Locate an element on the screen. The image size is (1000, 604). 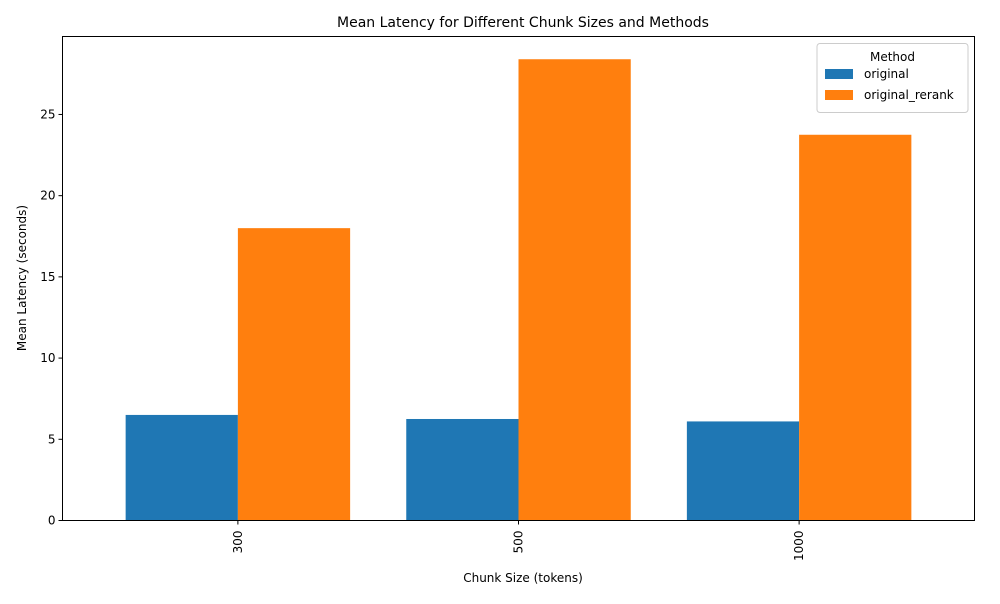
y-tick-label-10: 10 is located at coordinates (47, 358).